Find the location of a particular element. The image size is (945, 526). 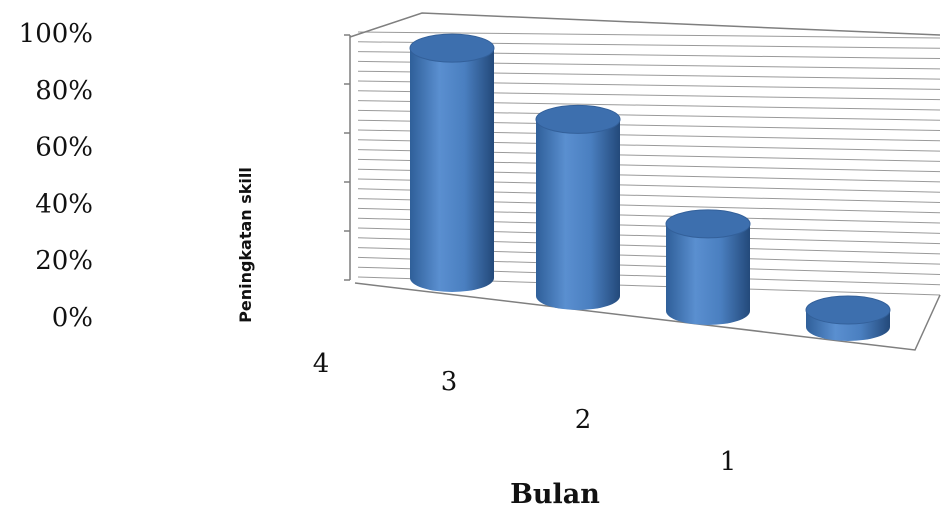

y-tick-label: 20% is located at coordinates (64, 261).